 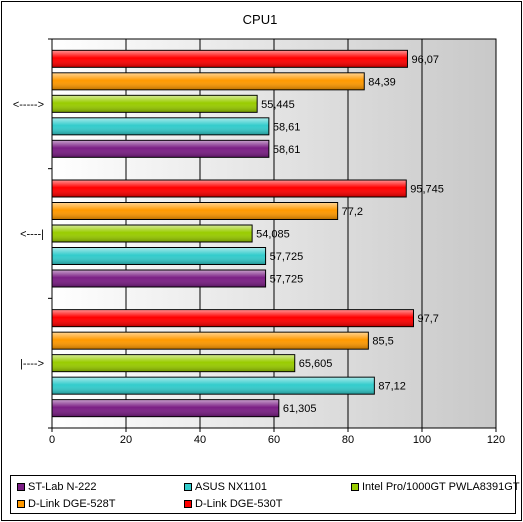 I want to click on category-label: <----|, so click(x=32, y=235).